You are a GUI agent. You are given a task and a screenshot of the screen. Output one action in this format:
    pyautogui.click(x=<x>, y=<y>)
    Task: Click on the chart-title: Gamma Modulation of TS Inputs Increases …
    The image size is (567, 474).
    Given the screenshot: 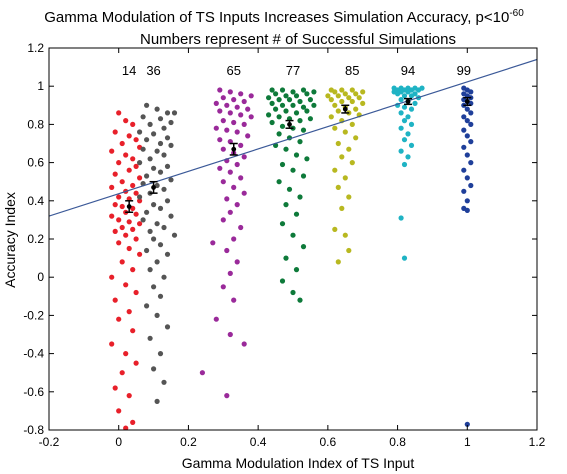 What is the action you would take?
    pyautogui.click(x=284, y=17)
    